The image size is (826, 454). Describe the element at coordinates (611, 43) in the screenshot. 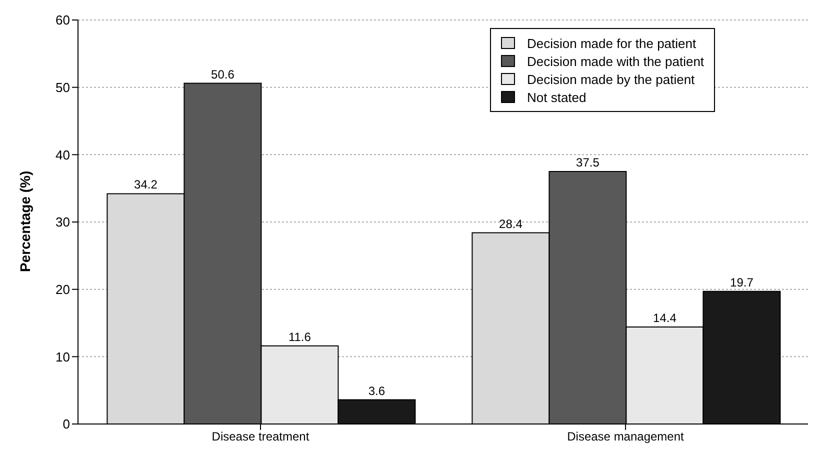

I see `legend-label: Decision made for the patient` at that location.